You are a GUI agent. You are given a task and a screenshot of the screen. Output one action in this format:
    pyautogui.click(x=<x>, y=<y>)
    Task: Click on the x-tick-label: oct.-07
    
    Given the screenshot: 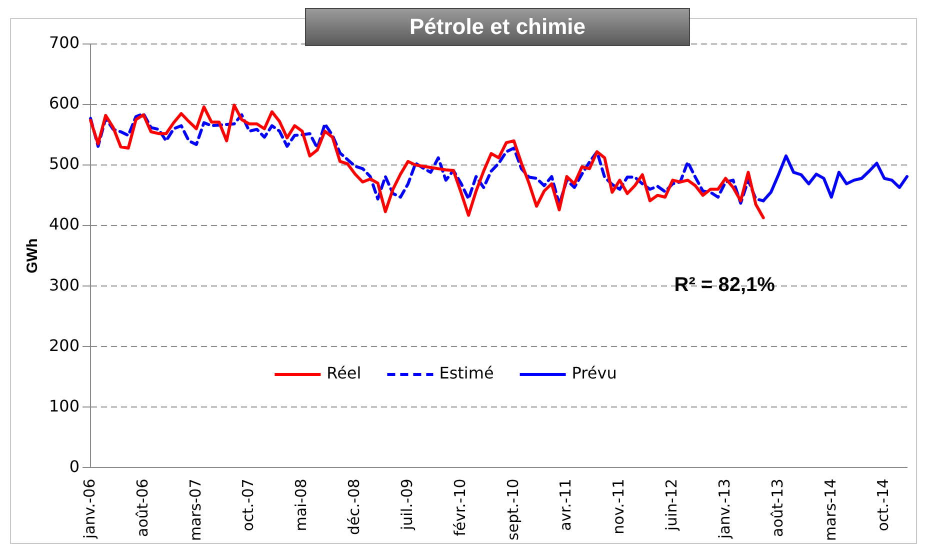 What is the action you would take?
    pyautogui.click(x=248, y=505)
    